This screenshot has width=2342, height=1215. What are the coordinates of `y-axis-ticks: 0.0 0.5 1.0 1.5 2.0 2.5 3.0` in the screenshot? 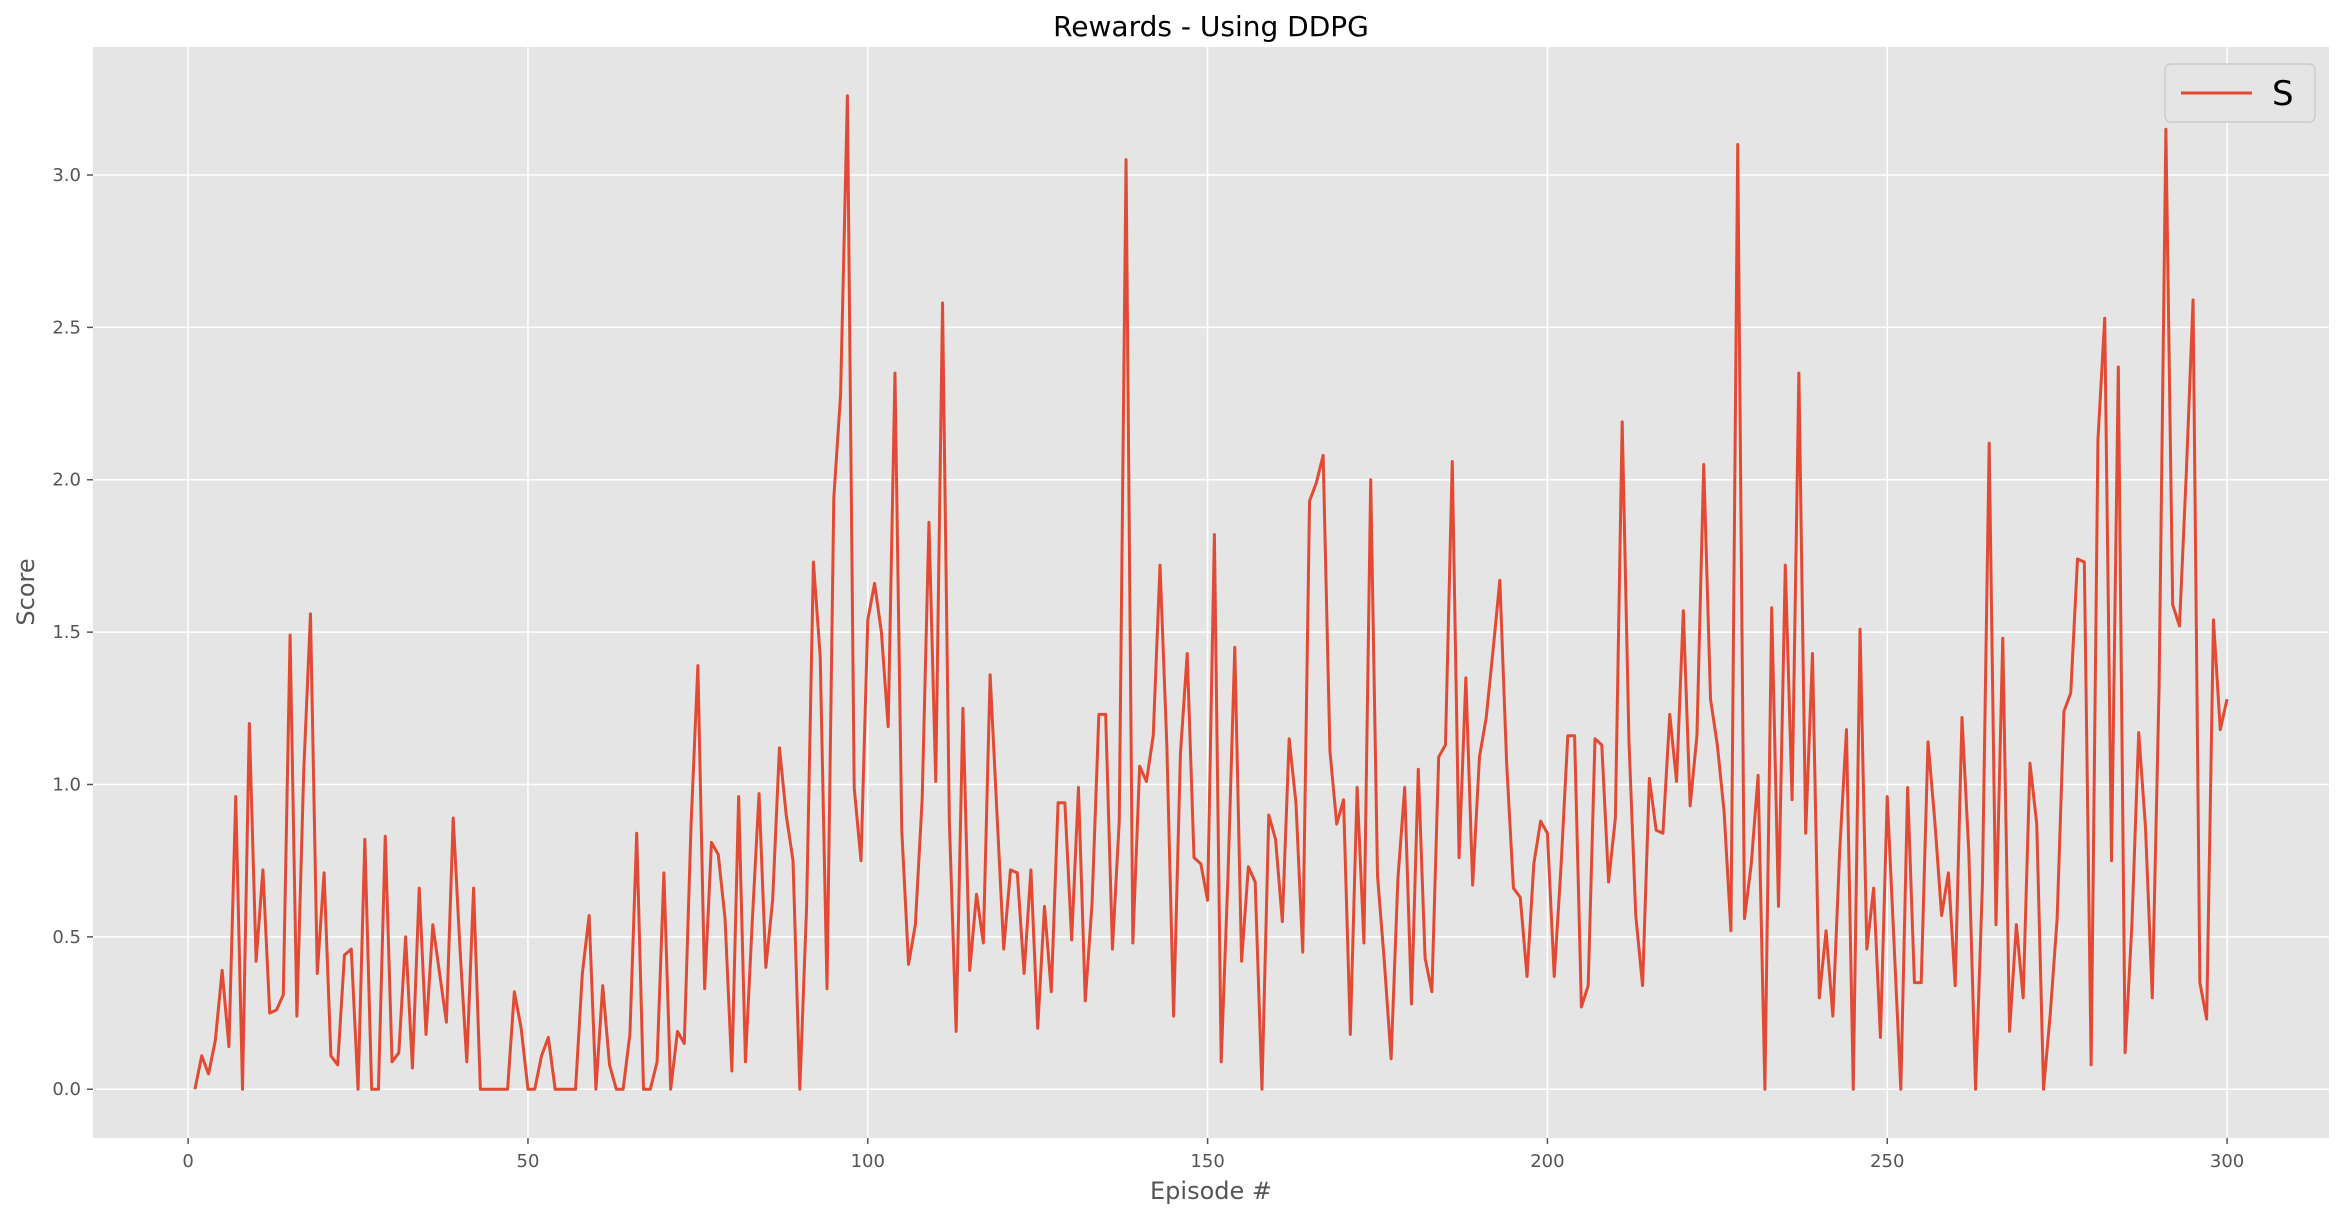 It's located at (72, 632).